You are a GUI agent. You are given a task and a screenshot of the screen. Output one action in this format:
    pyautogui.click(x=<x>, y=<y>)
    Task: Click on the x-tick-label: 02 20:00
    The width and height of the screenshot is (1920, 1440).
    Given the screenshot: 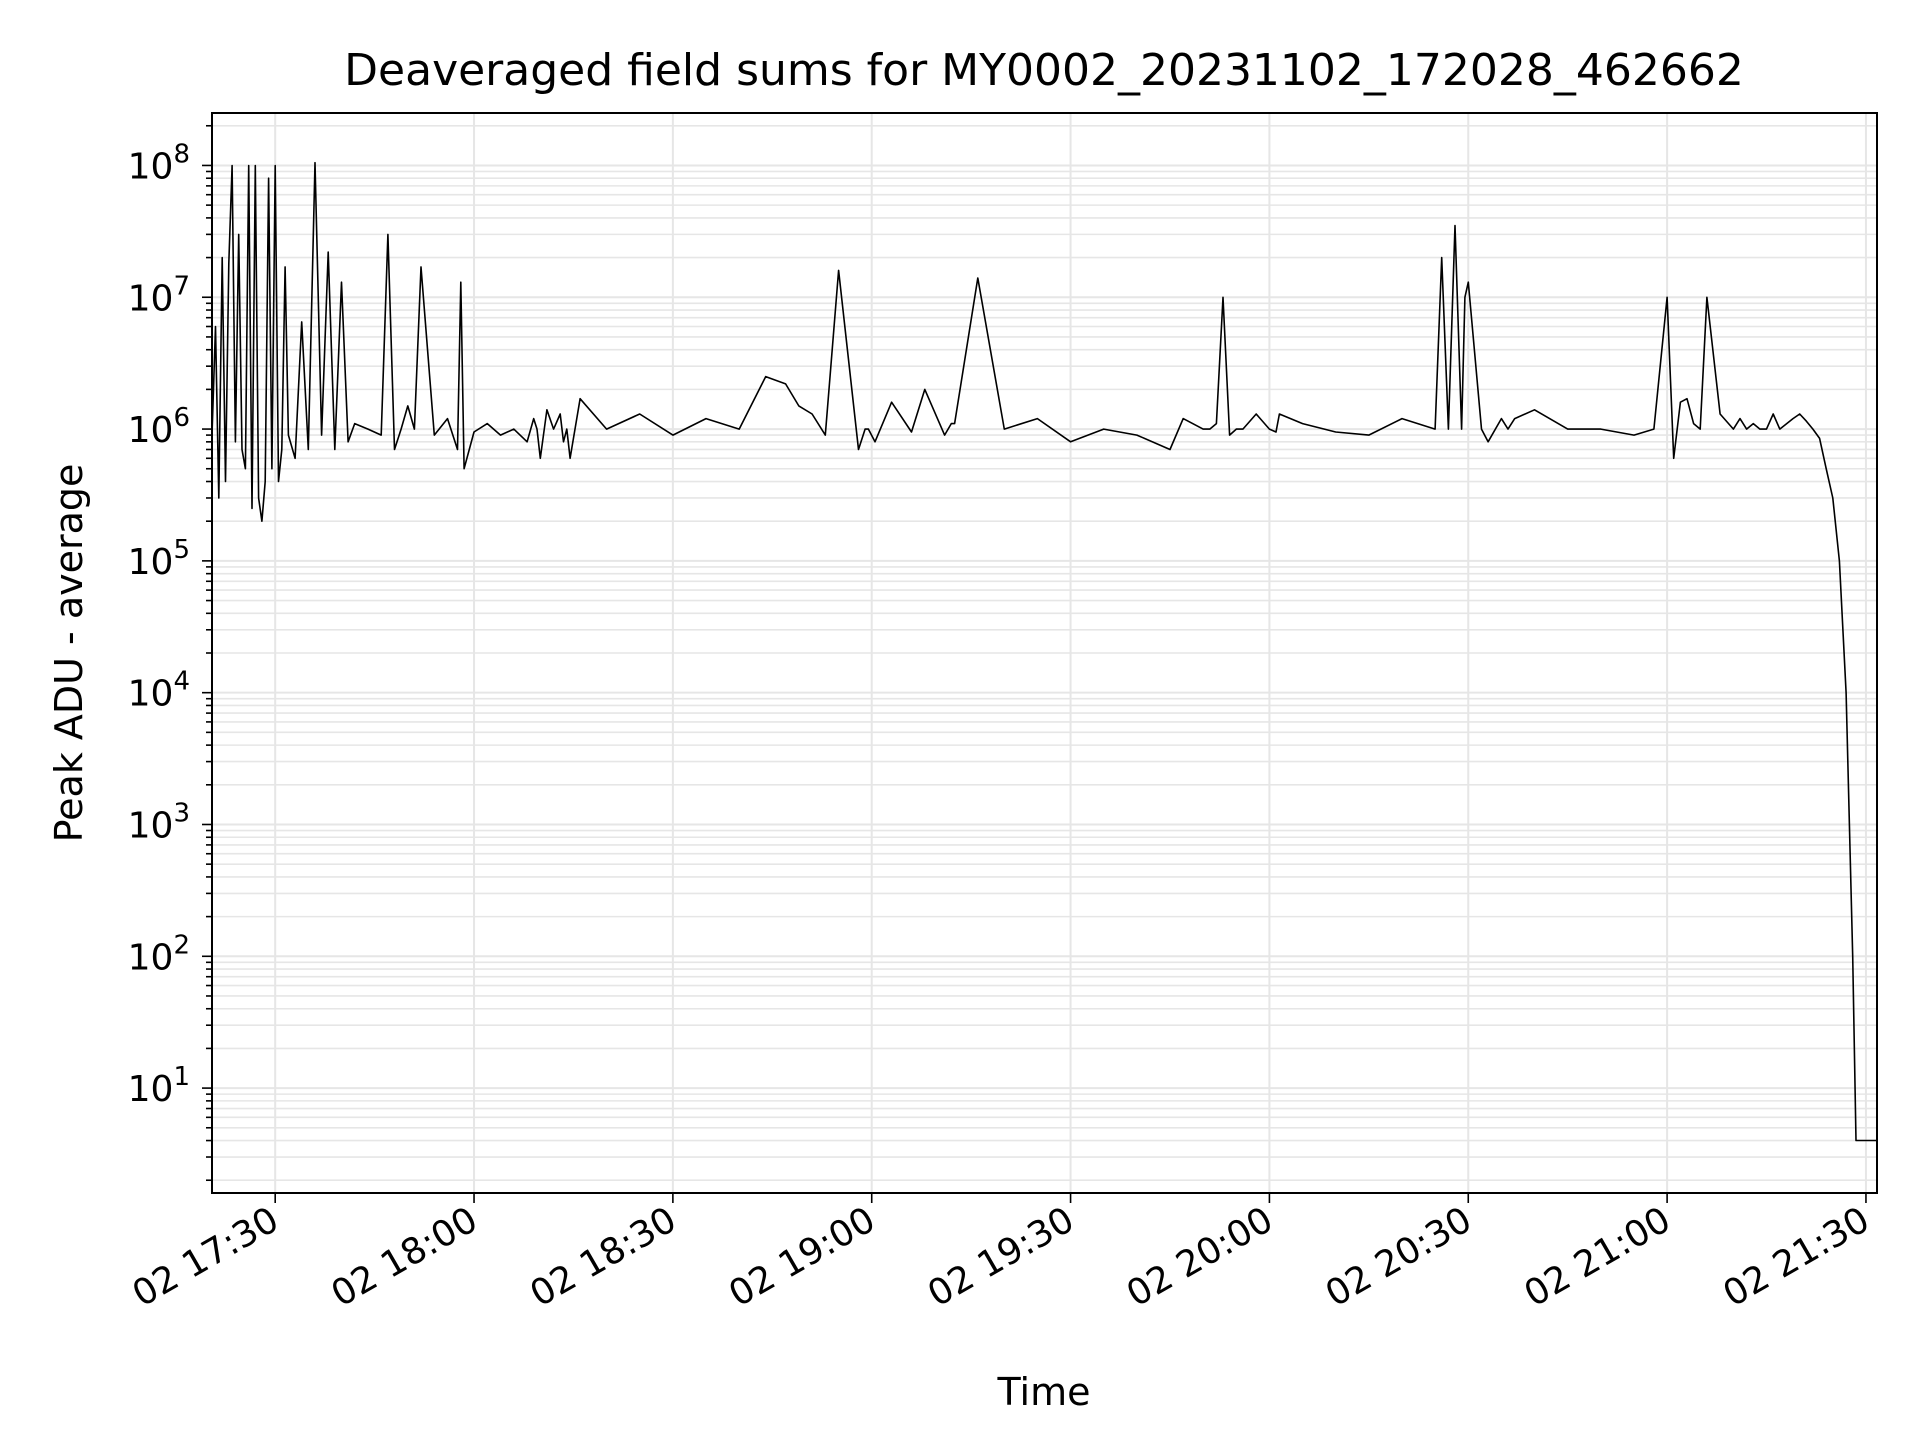 What is the action you would take?
    pyautogui.click(x=1200, y=1257)
    